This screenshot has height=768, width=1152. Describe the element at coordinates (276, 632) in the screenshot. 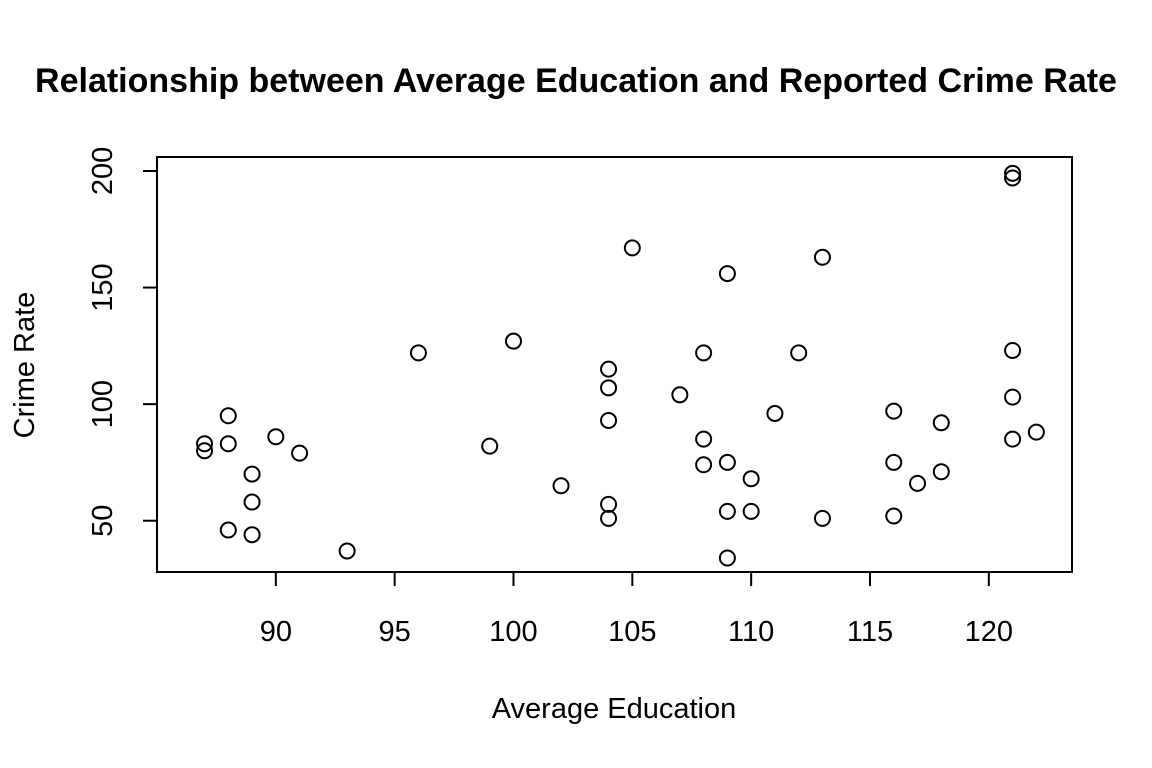

I see `x-tick-label: 90` at that location.